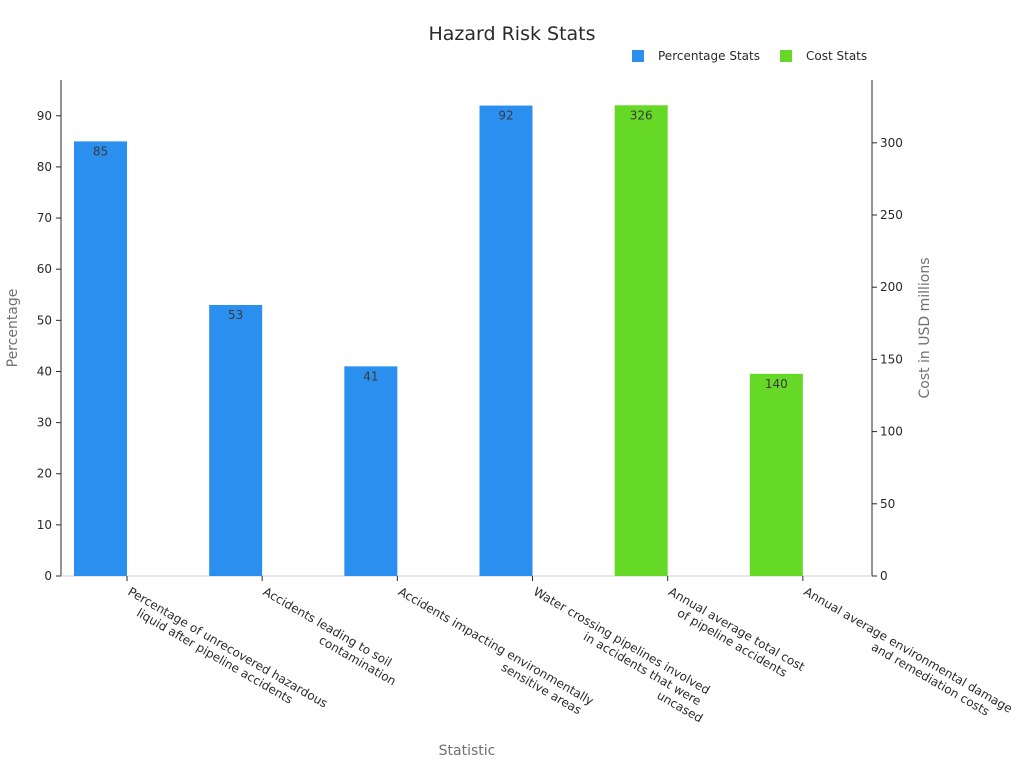 The image size is (1024, 768). What do you see at coordinates (709, 56) in the screenshot?
I see `legend-label-percentage: Percentage Stats` at bounding box center [709, 56].